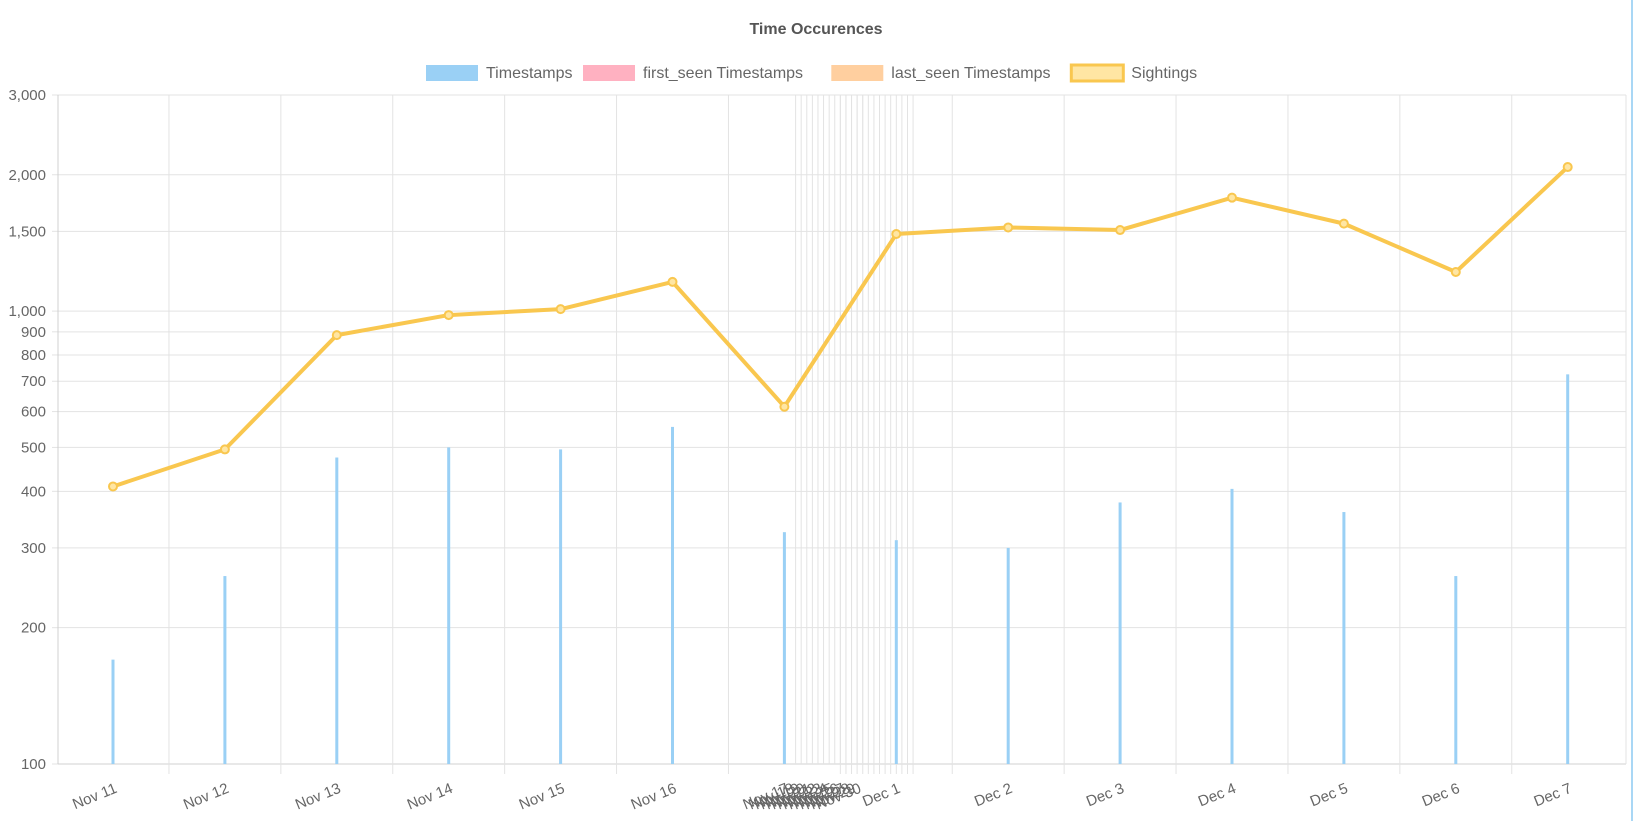  I want to click on y-tick-label: 300, so click(33, 548).